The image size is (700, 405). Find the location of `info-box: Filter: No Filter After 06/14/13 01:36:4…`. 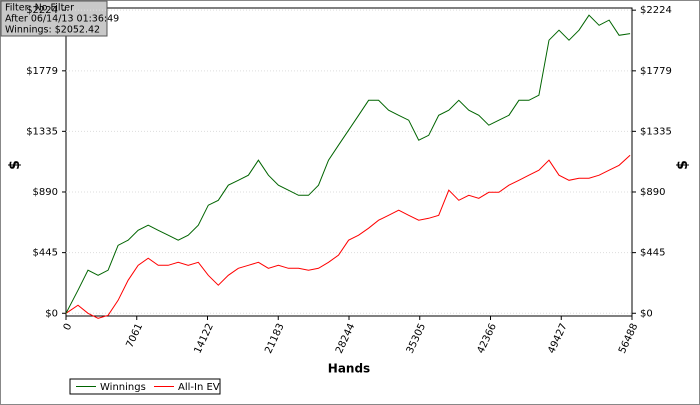

info-box: Filter: No Filter After 06/14/13 01:36:4… is located at coordinates (59, 18).